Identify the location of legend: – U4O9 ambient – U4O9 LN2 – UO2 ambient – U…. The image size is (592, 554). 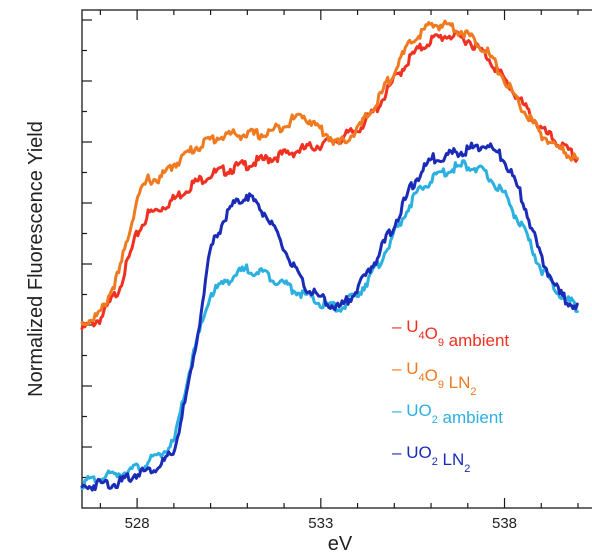
(450, 396).